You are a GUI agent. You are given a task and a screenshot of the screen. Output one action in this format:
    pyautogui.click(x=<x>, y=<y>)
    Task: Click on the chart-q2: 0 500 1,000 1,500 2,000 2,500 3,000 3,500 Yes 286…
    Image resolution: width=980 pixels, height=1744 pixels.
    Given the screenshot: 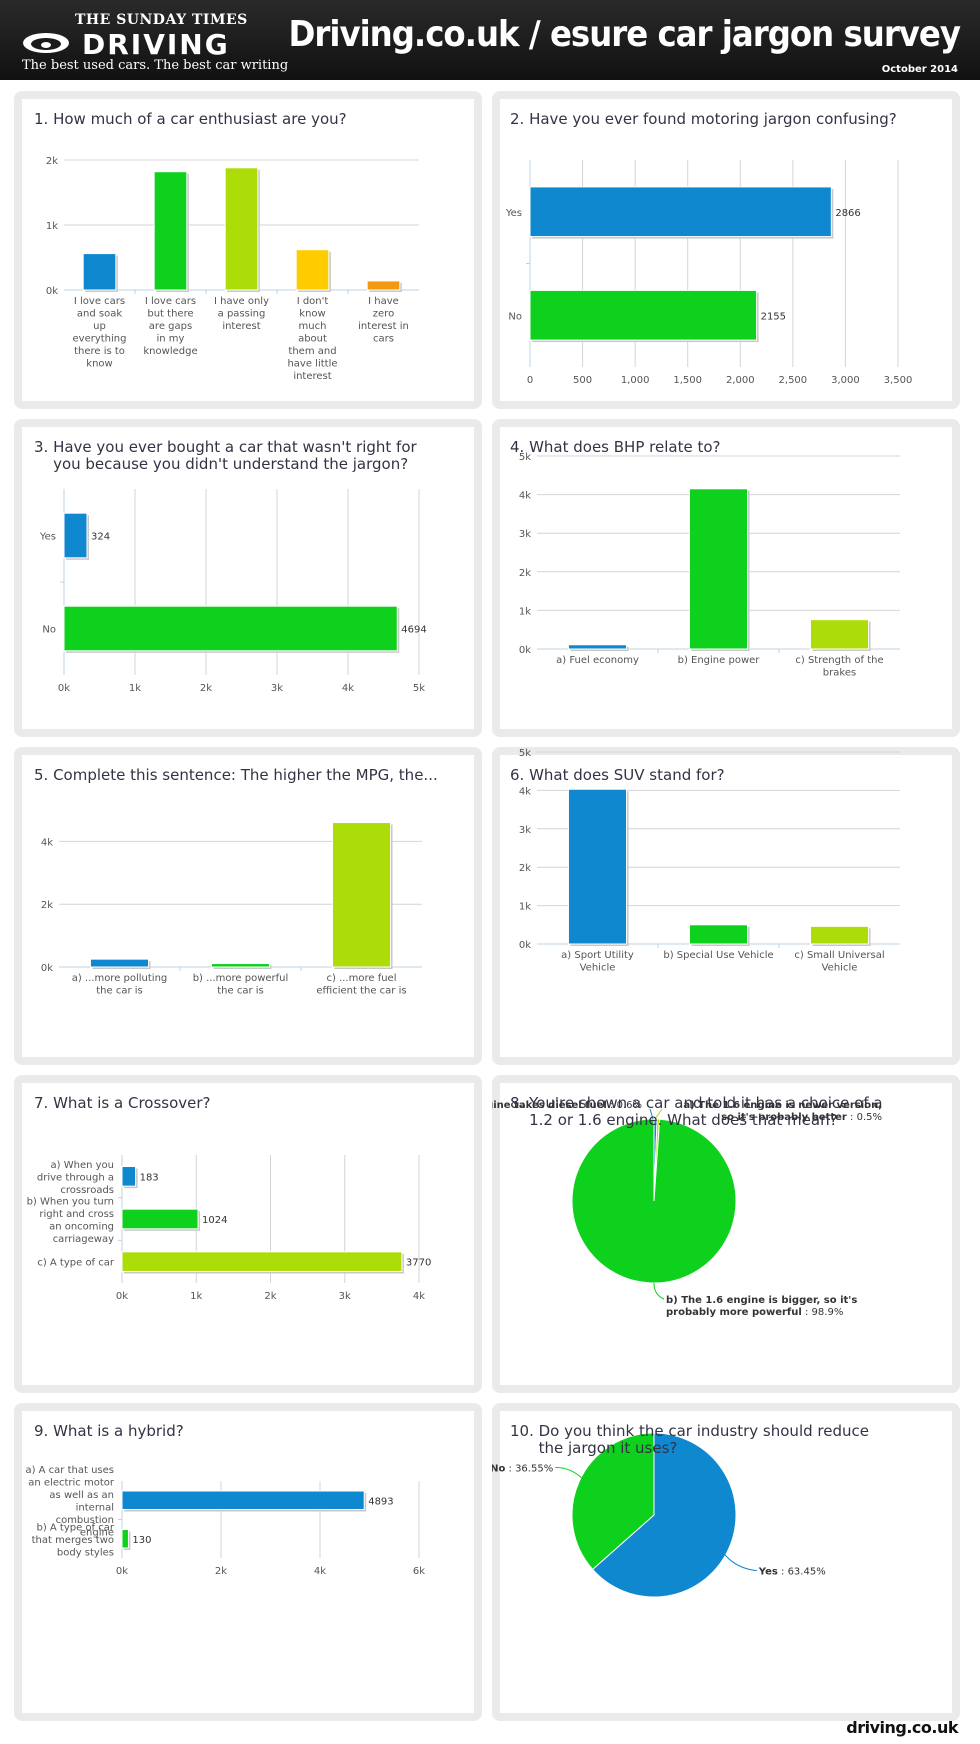 What is the action you would take?
    pyautogui.click(x=709, y=273)
    